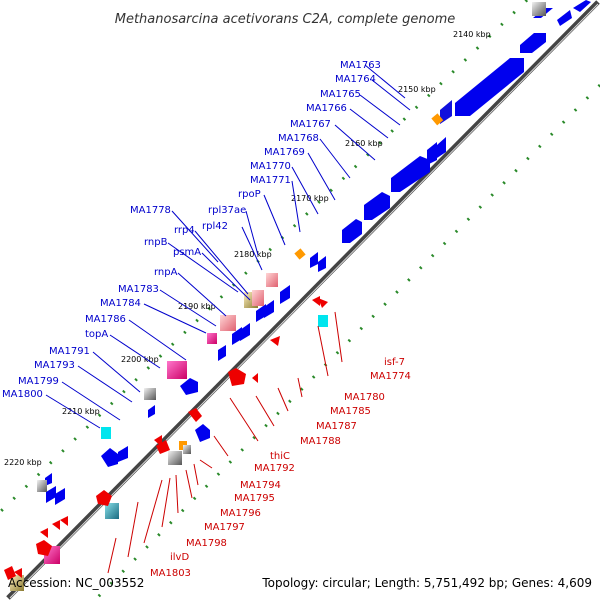  What do you see at coordinates (280, 456) in the screenshot?
I see `gene-label: thiC` at bounding box center [280, 456].